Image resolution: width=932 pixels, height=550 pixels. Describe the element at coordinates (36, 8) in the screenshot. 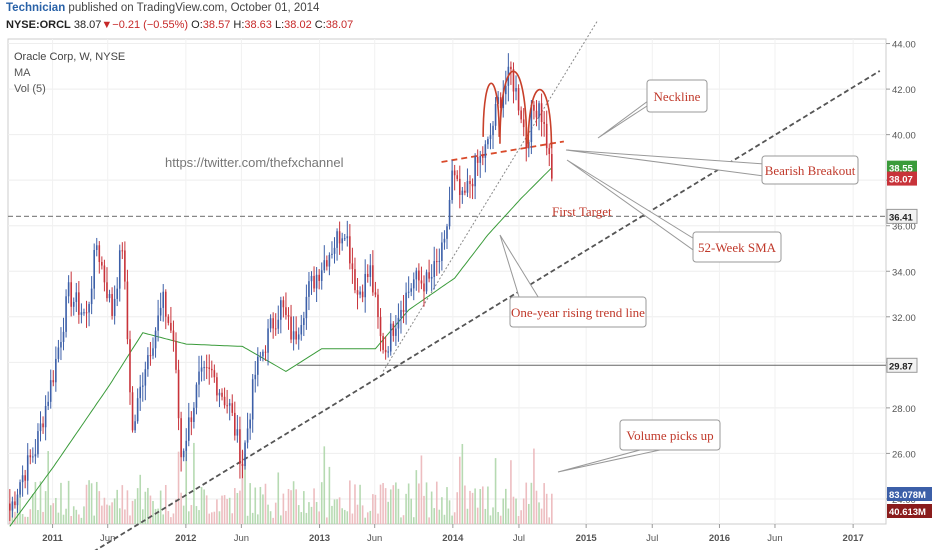

I see `author-link: Technician` at that location.